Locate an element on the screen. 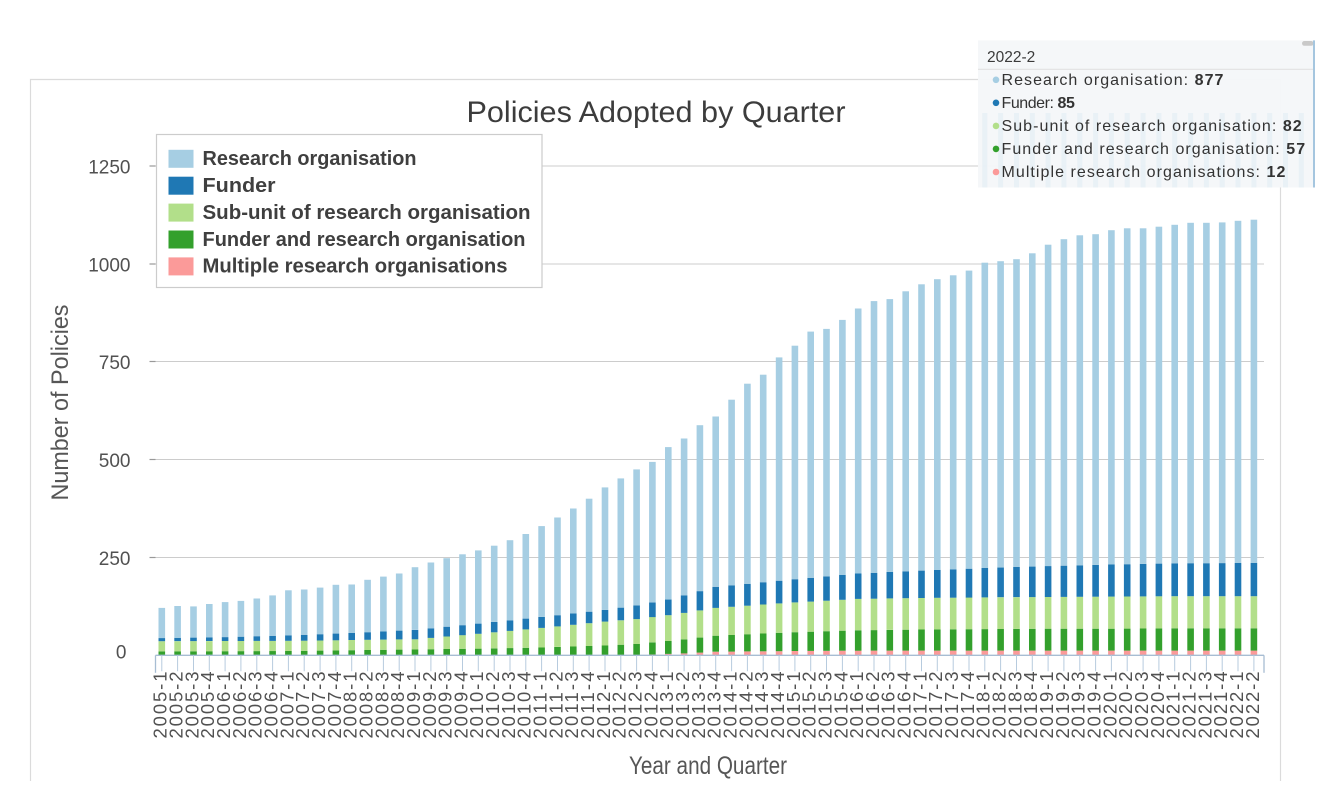  svg-text: 2008-2 is located at coordinates (366, 705).